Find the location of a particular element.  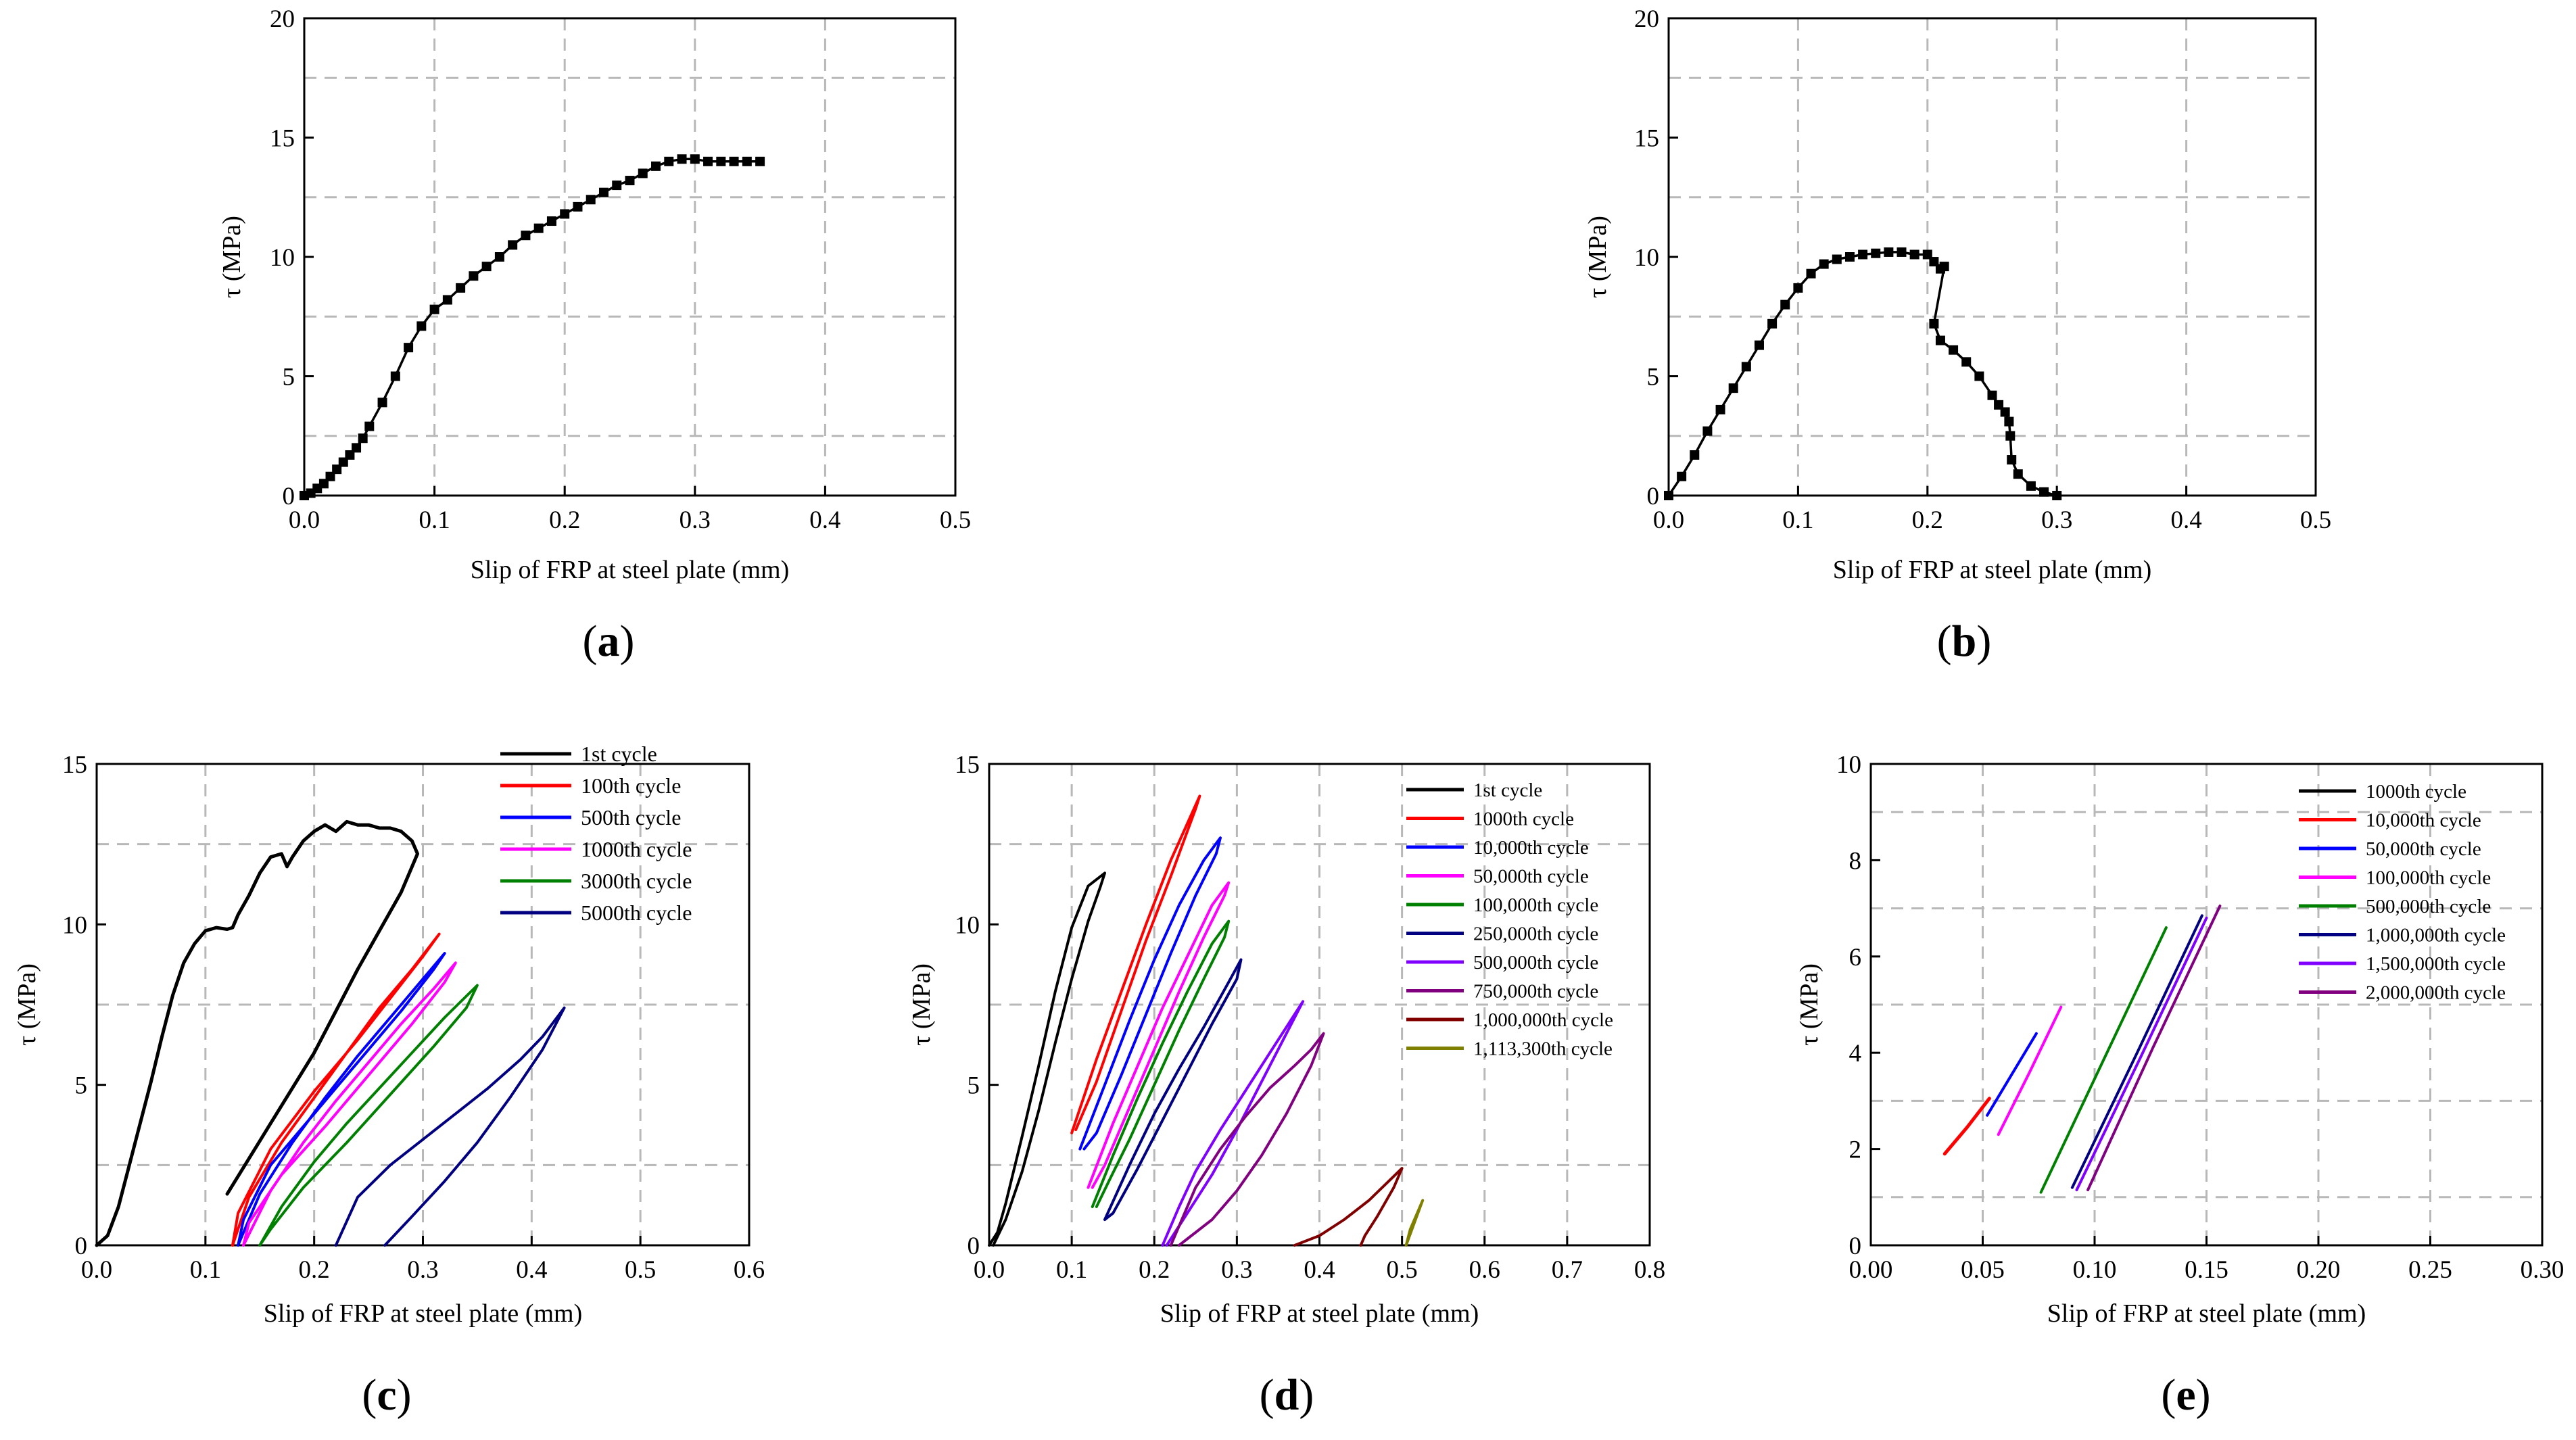

y-tick-label: 4 is located at coordinates (1855, 1053).